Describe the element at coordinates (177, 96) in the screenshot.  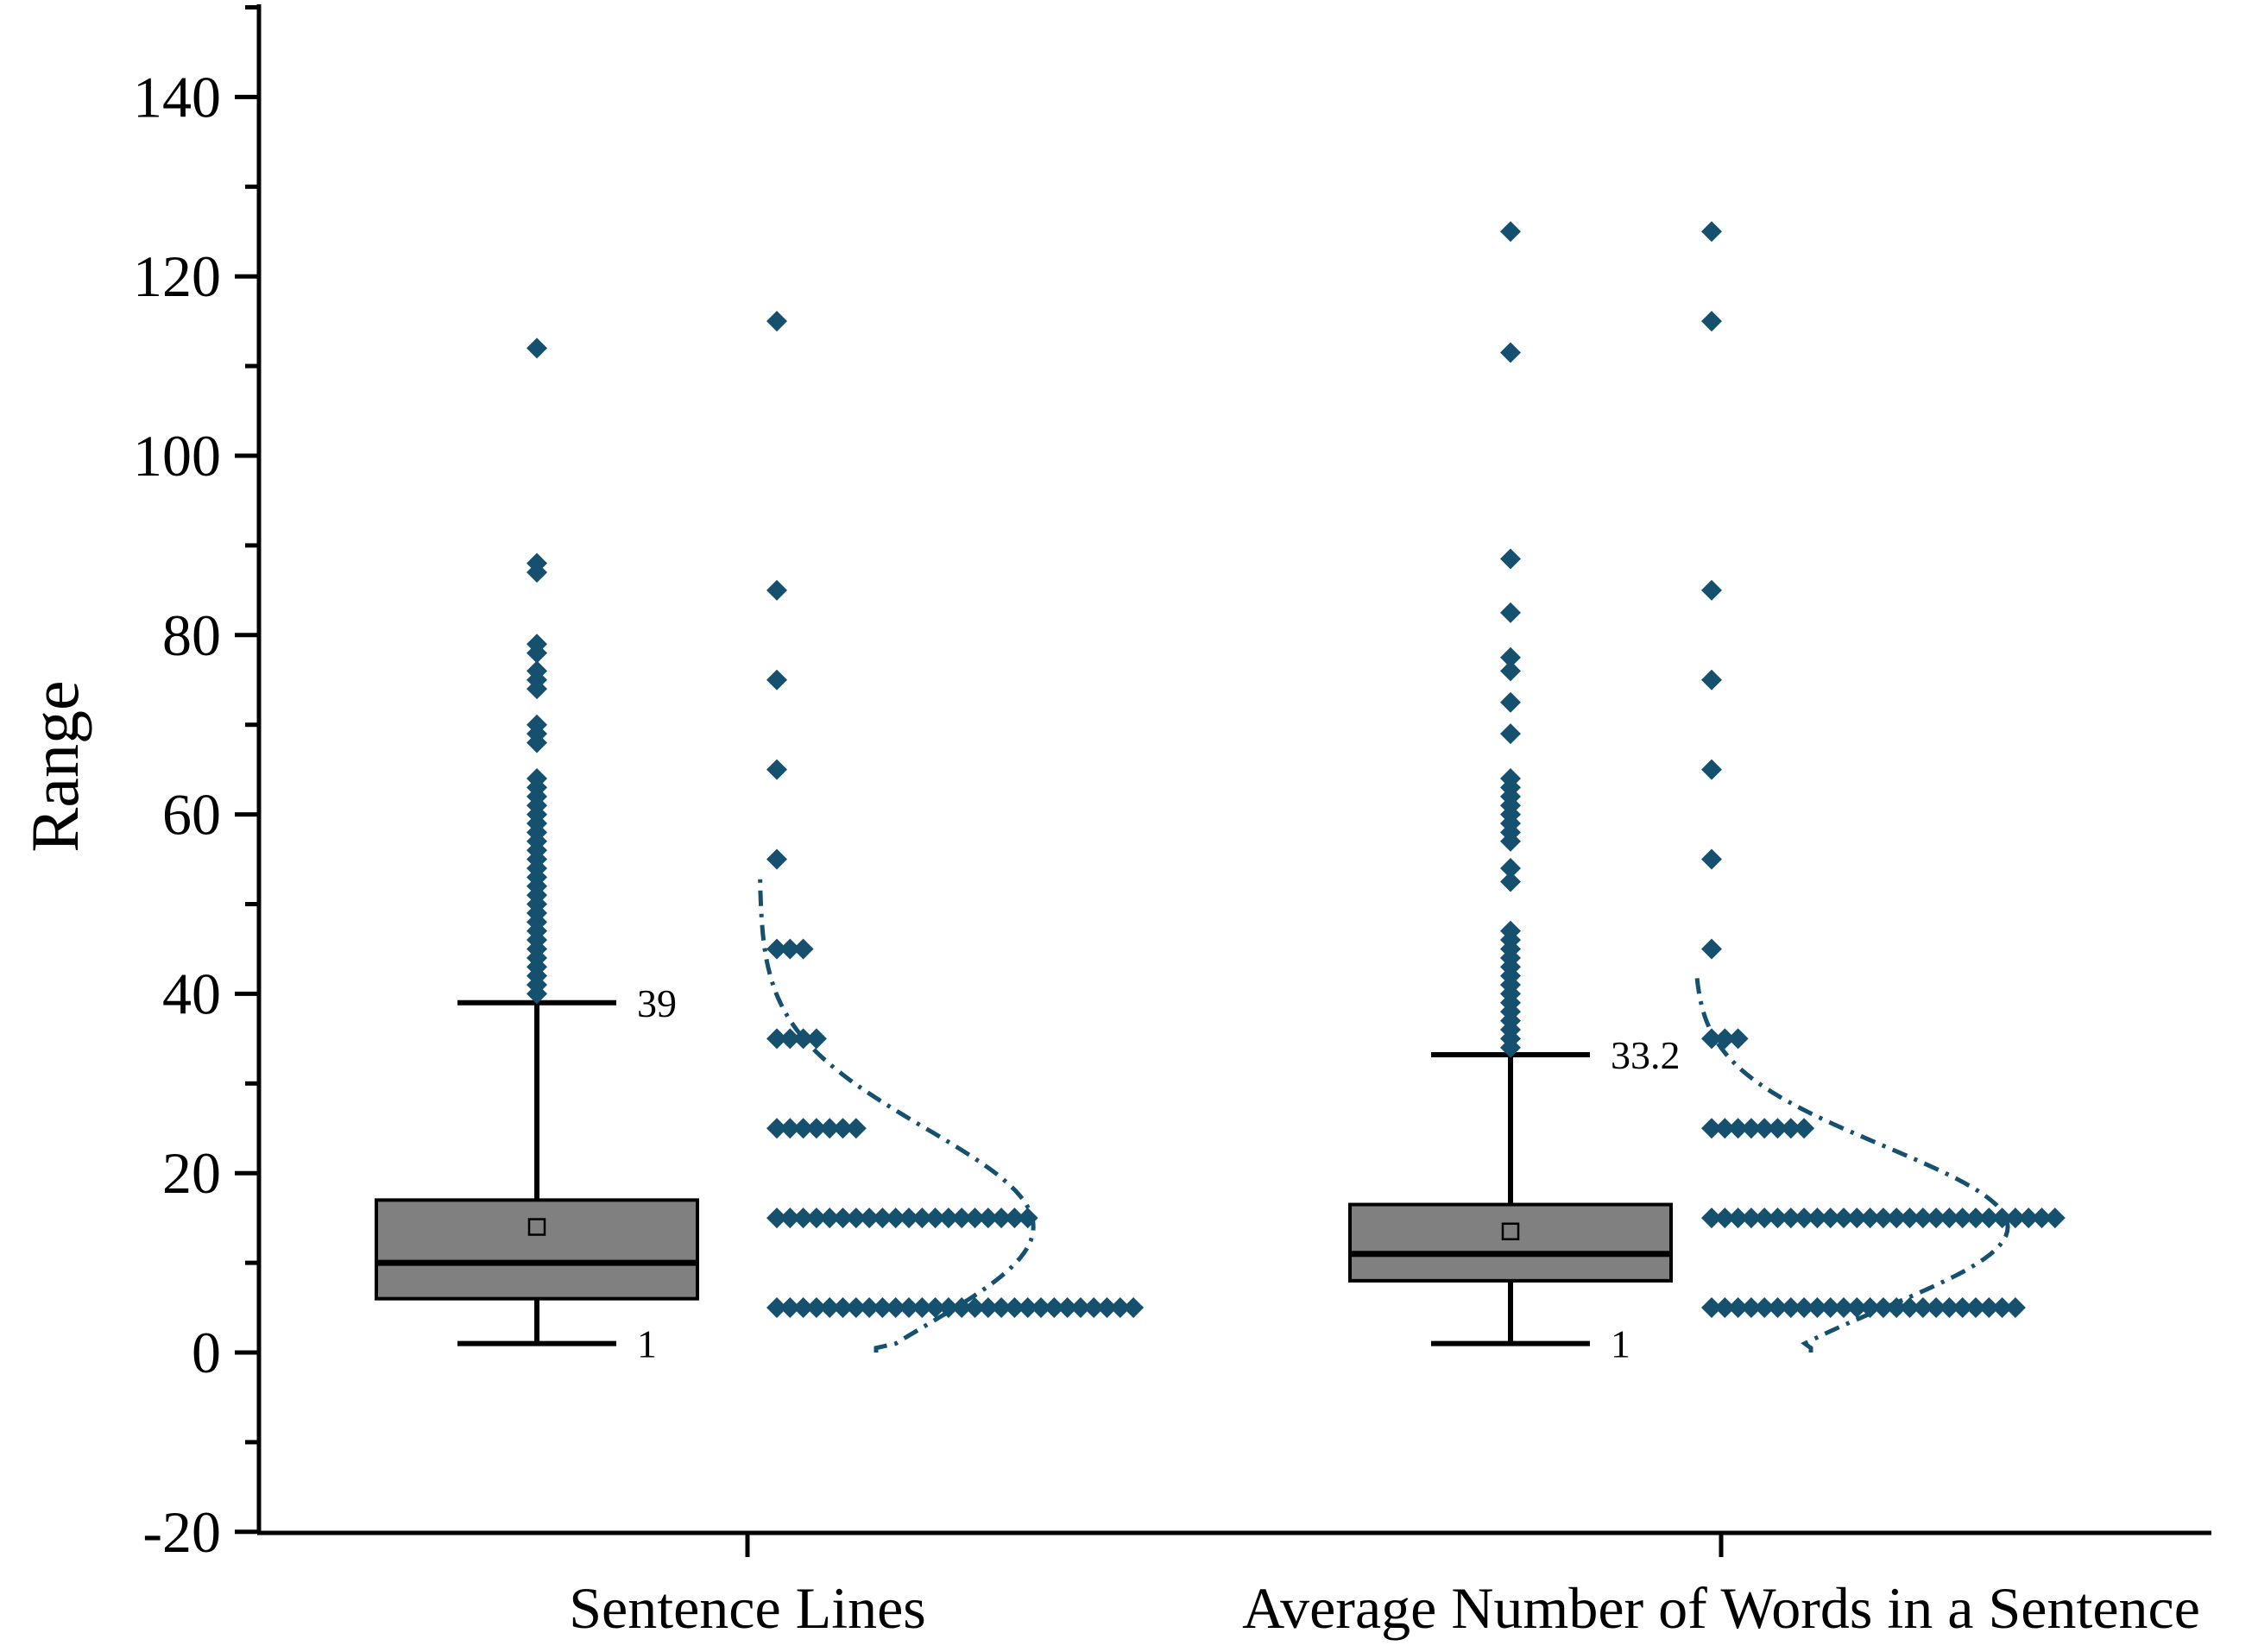
I see `y-tick-label: 140` at that location.